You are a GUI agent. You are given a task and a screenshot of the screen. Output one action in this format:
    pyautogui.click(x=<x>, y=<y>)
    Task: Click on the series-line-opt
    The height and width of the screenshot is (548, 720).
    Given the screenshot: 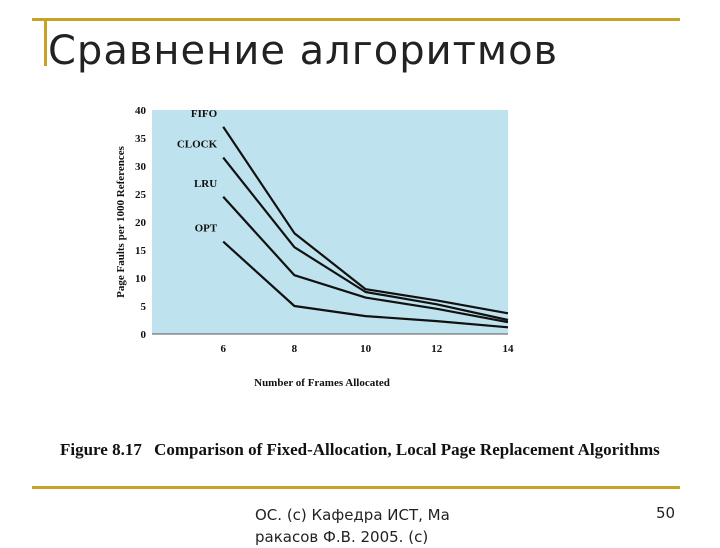 What is the action you would take?
    pyautogui.click(x=365, y=284)
    